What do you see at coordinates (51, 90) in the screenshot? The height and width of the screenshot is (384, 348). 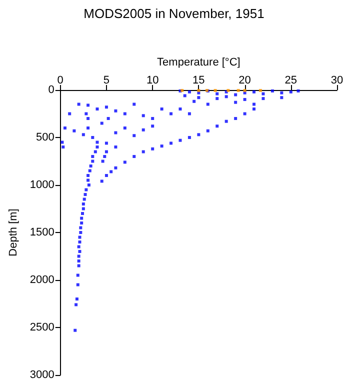 I see `y-tick-label: 0` at bounding box center [51, 90].